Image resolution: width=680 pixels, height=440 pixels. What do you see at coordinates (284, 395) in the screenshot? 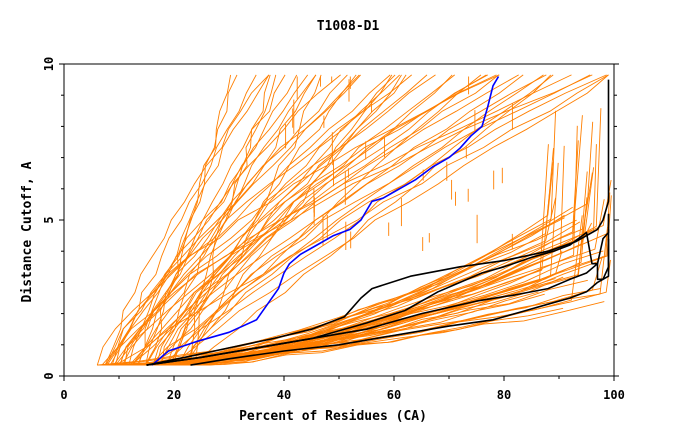
I see `x-tick-label: 40` at bounding box center [284, 395].